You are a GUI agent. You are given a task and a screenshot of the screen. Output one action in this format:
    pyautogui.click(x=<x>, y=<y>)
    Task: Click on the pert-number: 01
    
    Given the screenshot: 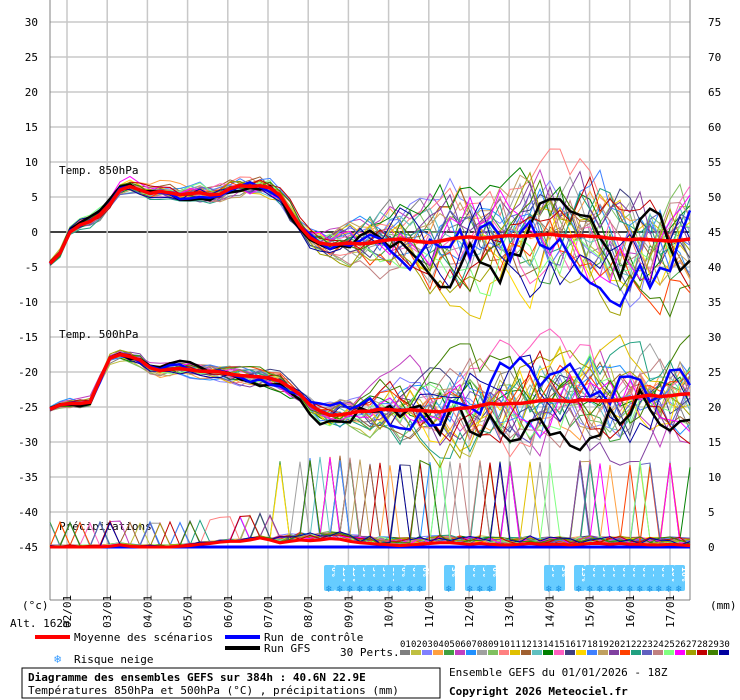 What is the action you would take?
    pyautogui.click(x=405, y=645)
    